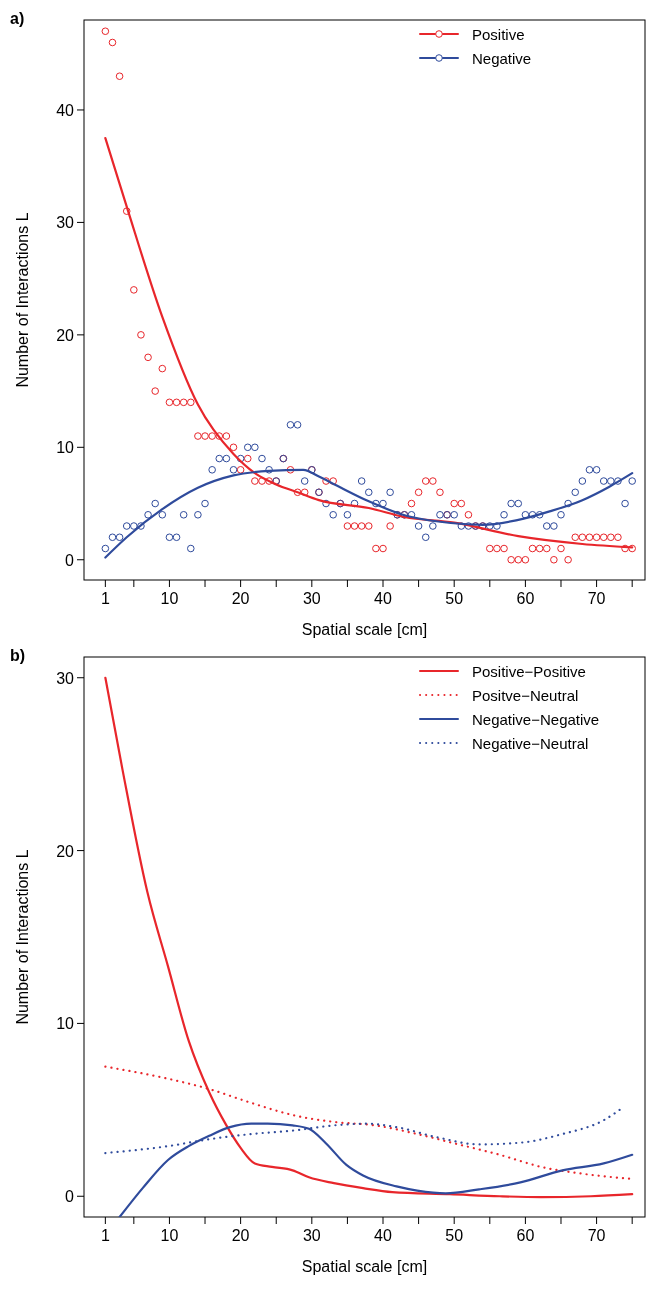 This screenshot has width=647, height=1294. I want to click on legend-label: Negative, so click(502, 58).